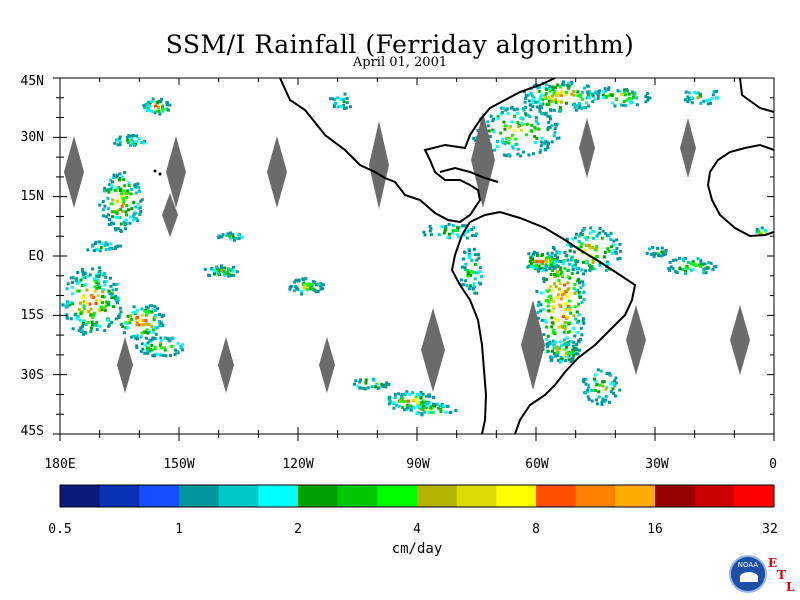  What do you see at coordinates (32, 375) in the screenshot?
I see `lat-label-30s: 30S` at bounding box center [32, 375].